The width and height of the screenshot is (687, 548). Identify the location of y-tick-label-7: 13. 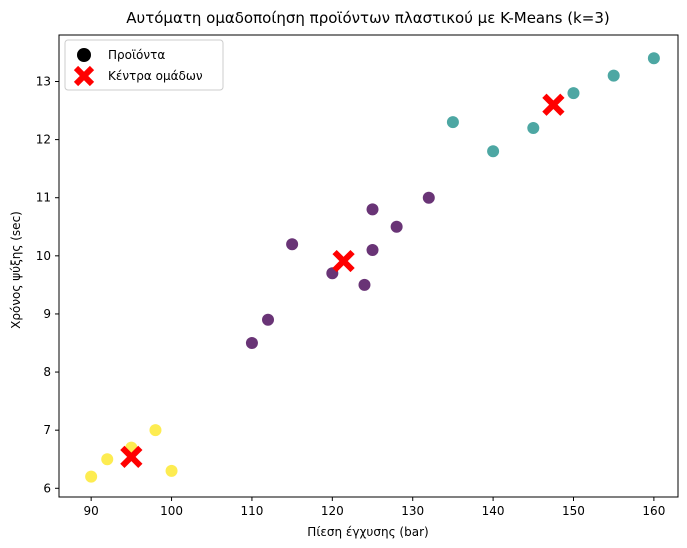
(43, 81).